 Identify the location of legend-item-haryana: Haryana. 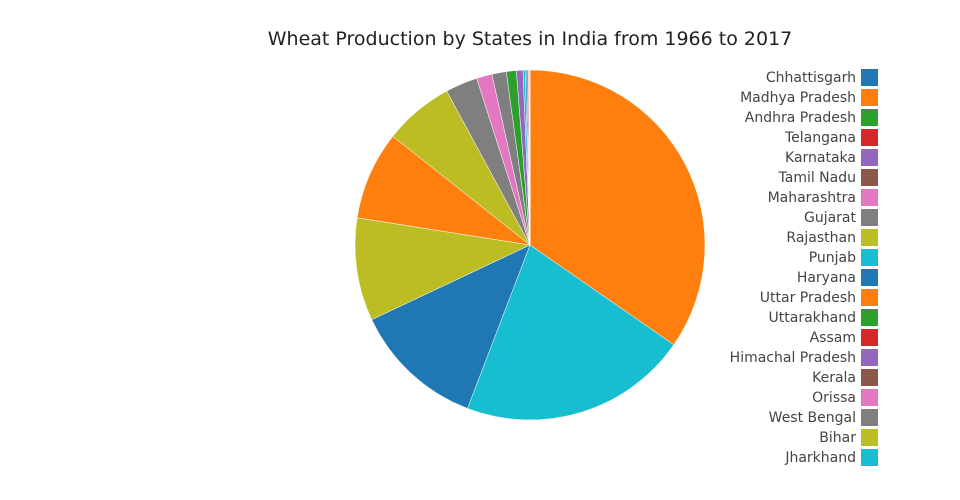
(837, 277).